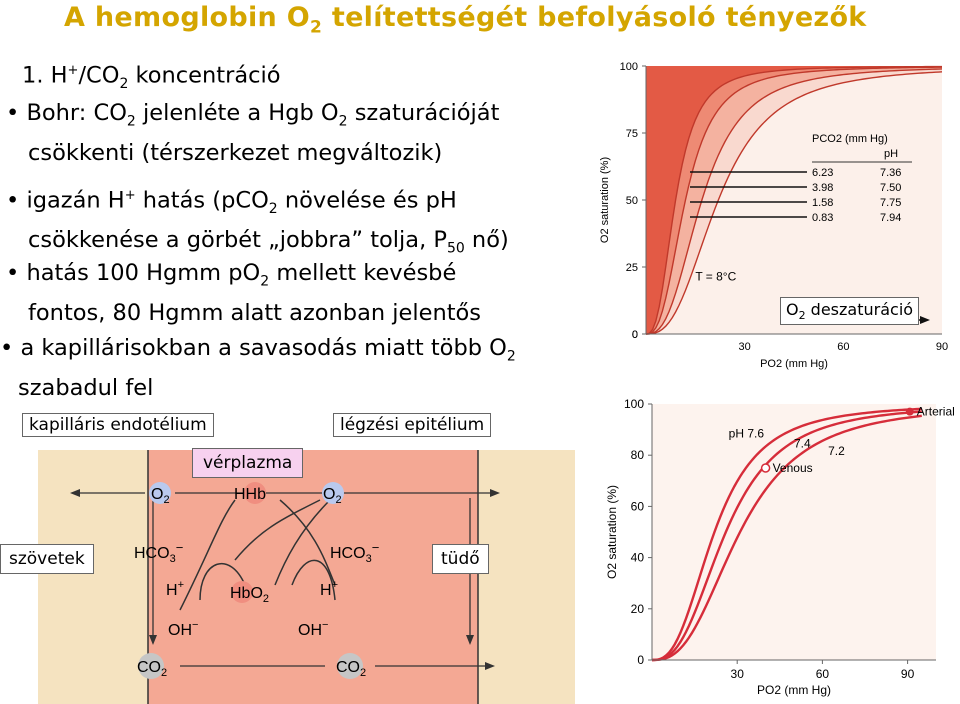 The image size is (960, 704). I want to click on chart2-ylabel: O2 saturation (%), so click(612, 532).